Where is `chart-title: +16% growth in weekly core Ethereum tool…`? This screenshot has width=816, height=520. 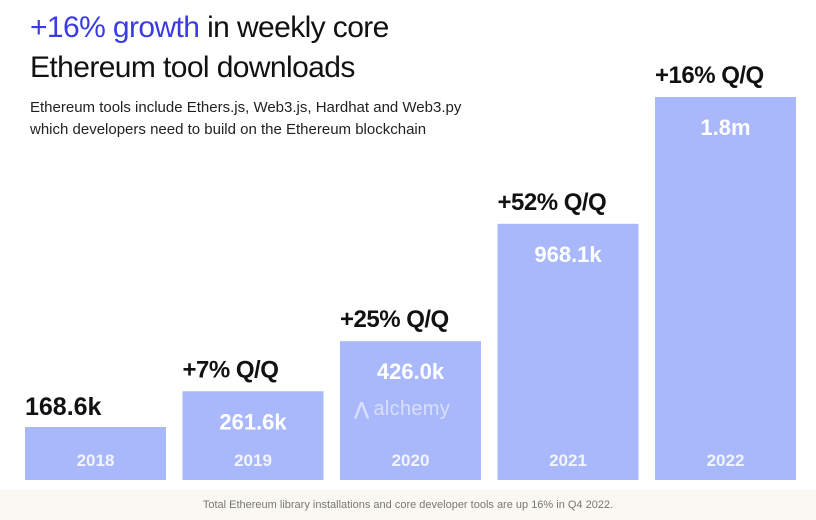
chart-title: +16% growth in weekly core Ethereum tool… is located at coordinates (209, 48).